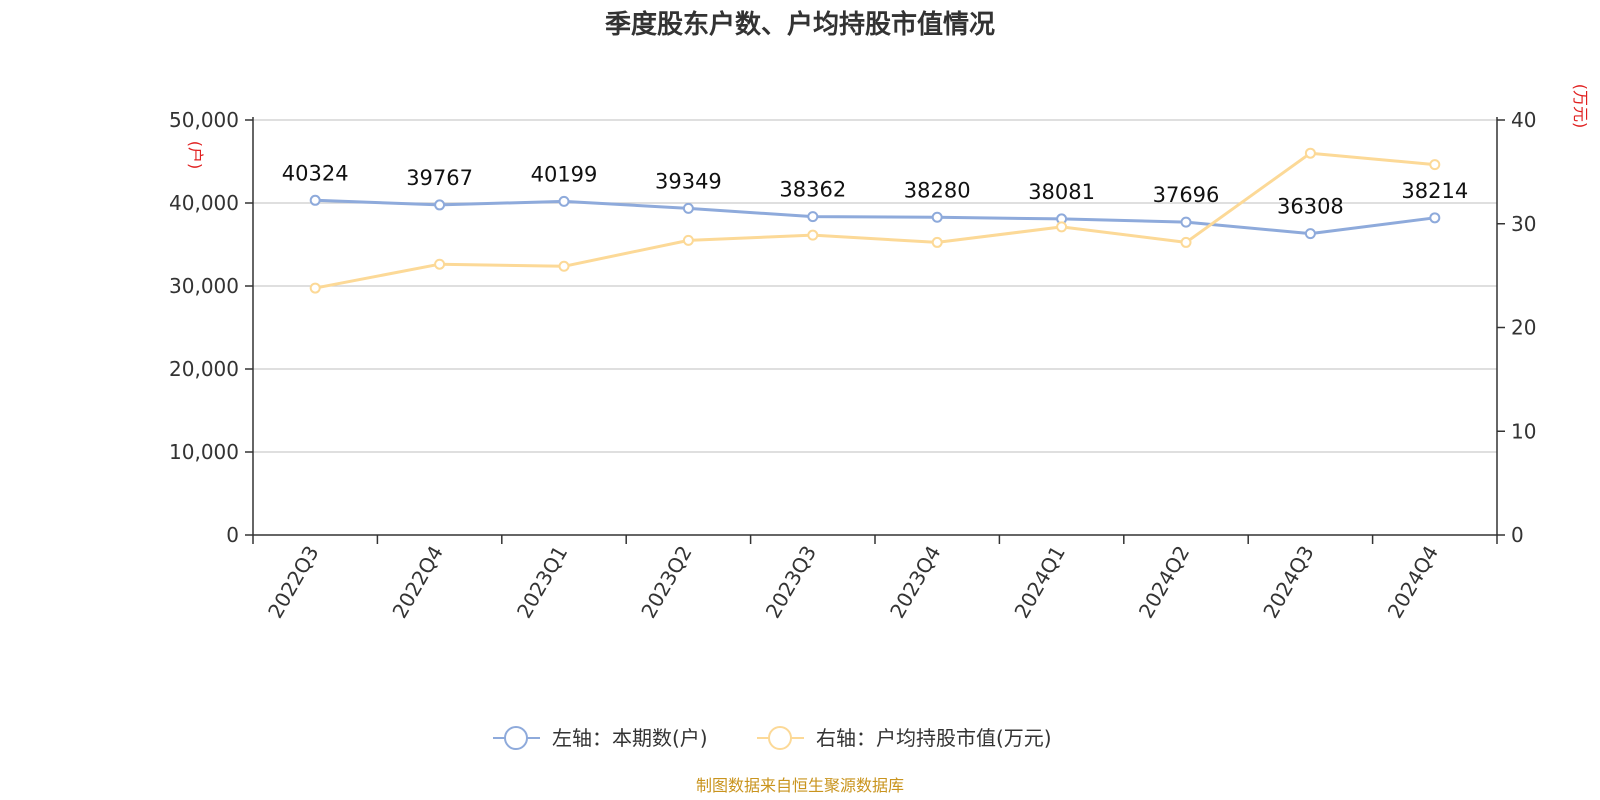 The height and width of the screenshot is (800, 1600). What do you see at coordinates (1523, 224) in the screenshot?
I see `right-axis-tick-label: 30` at bounding box center [1523, 224].